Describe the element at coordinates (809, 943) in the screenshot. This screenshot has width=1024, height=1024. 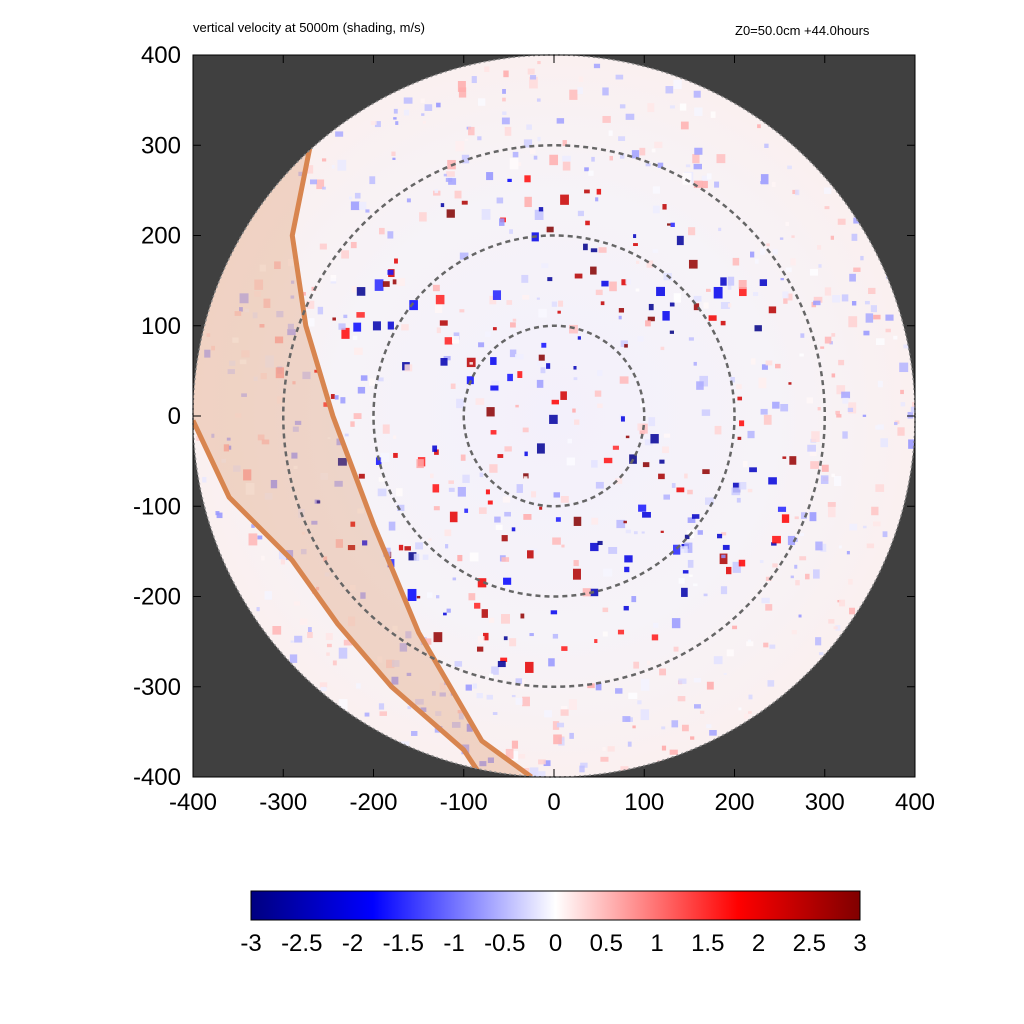
I see `colorbar-tick-label: 2.5` at that location.